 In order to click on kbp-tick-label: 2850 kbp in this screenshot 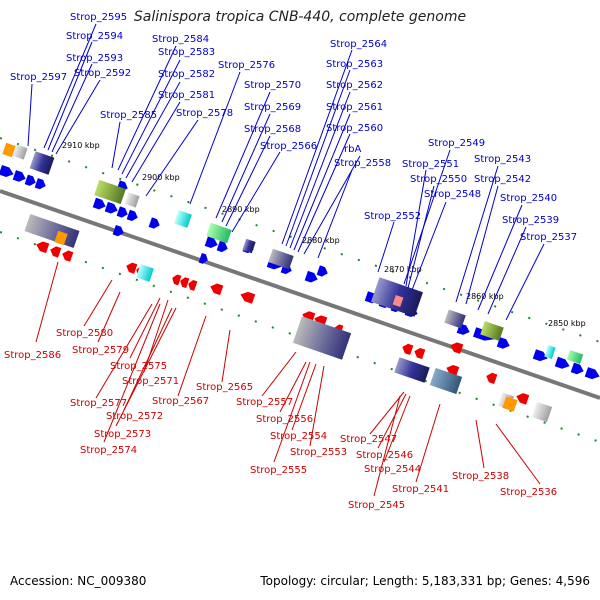, I will do `click(567, 323)`.